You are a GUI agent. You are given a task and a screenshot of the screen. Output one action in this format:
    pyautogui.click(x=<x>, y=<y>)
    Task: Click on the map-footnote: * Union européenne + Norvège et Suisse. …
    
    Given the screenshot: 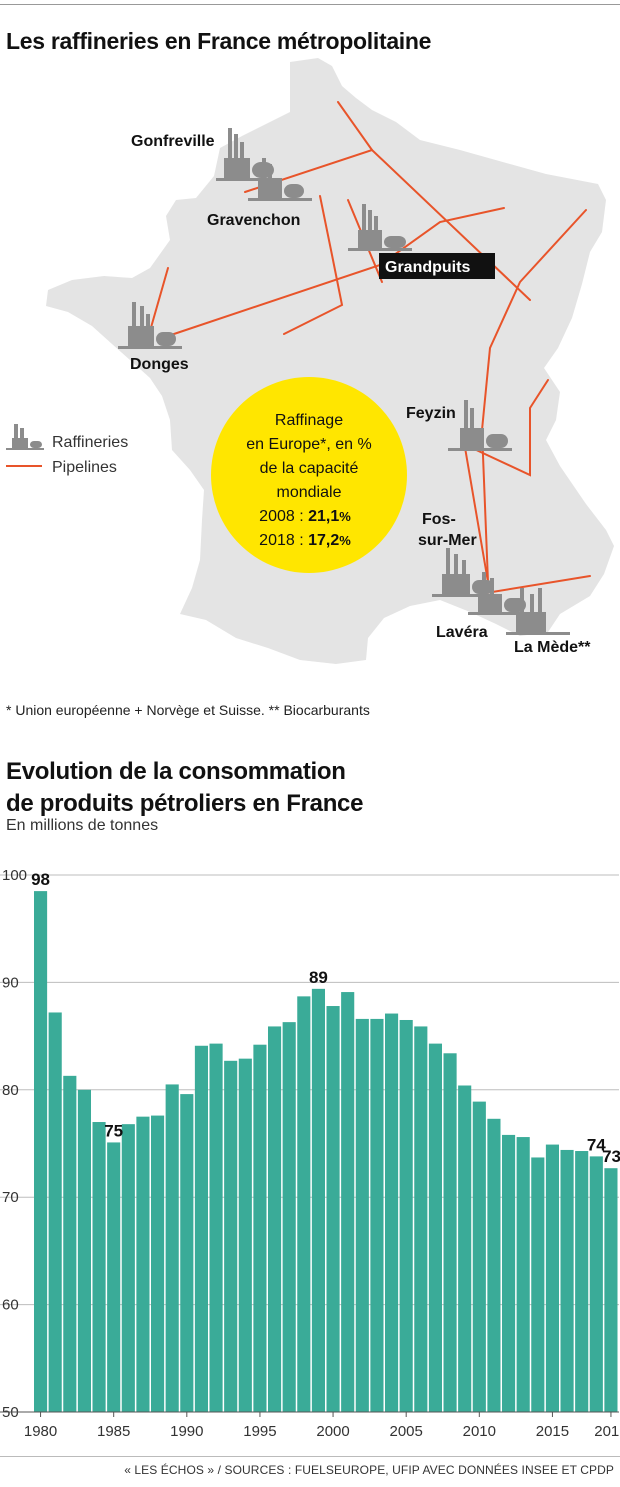 What is the action you would take?
    pyautogui.click(x=188, y=710)
    